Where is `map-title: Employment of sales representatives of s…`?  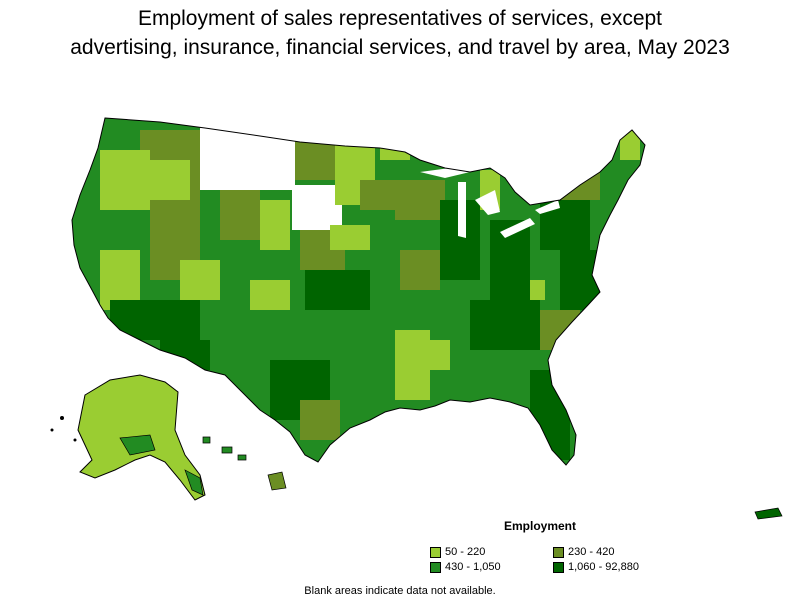 map-title: Employment of sales representatives of s… is located at coordinates (400, 33).